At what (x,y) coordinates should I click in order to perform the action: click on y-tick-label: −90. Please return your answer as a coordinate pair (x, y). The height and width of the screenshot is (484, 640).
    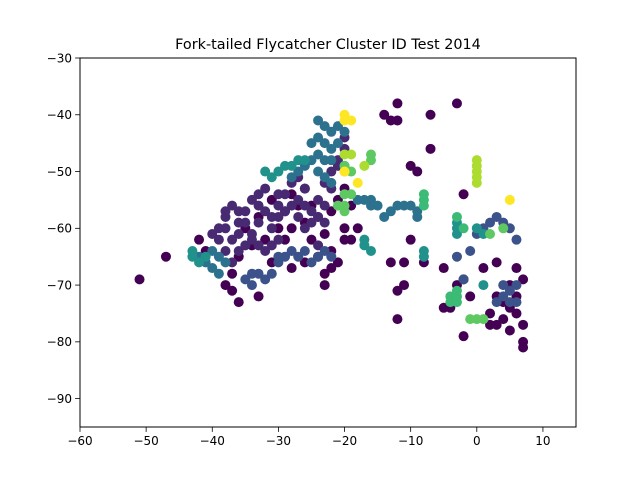
    Looking at the image, I should click on (59, 399).